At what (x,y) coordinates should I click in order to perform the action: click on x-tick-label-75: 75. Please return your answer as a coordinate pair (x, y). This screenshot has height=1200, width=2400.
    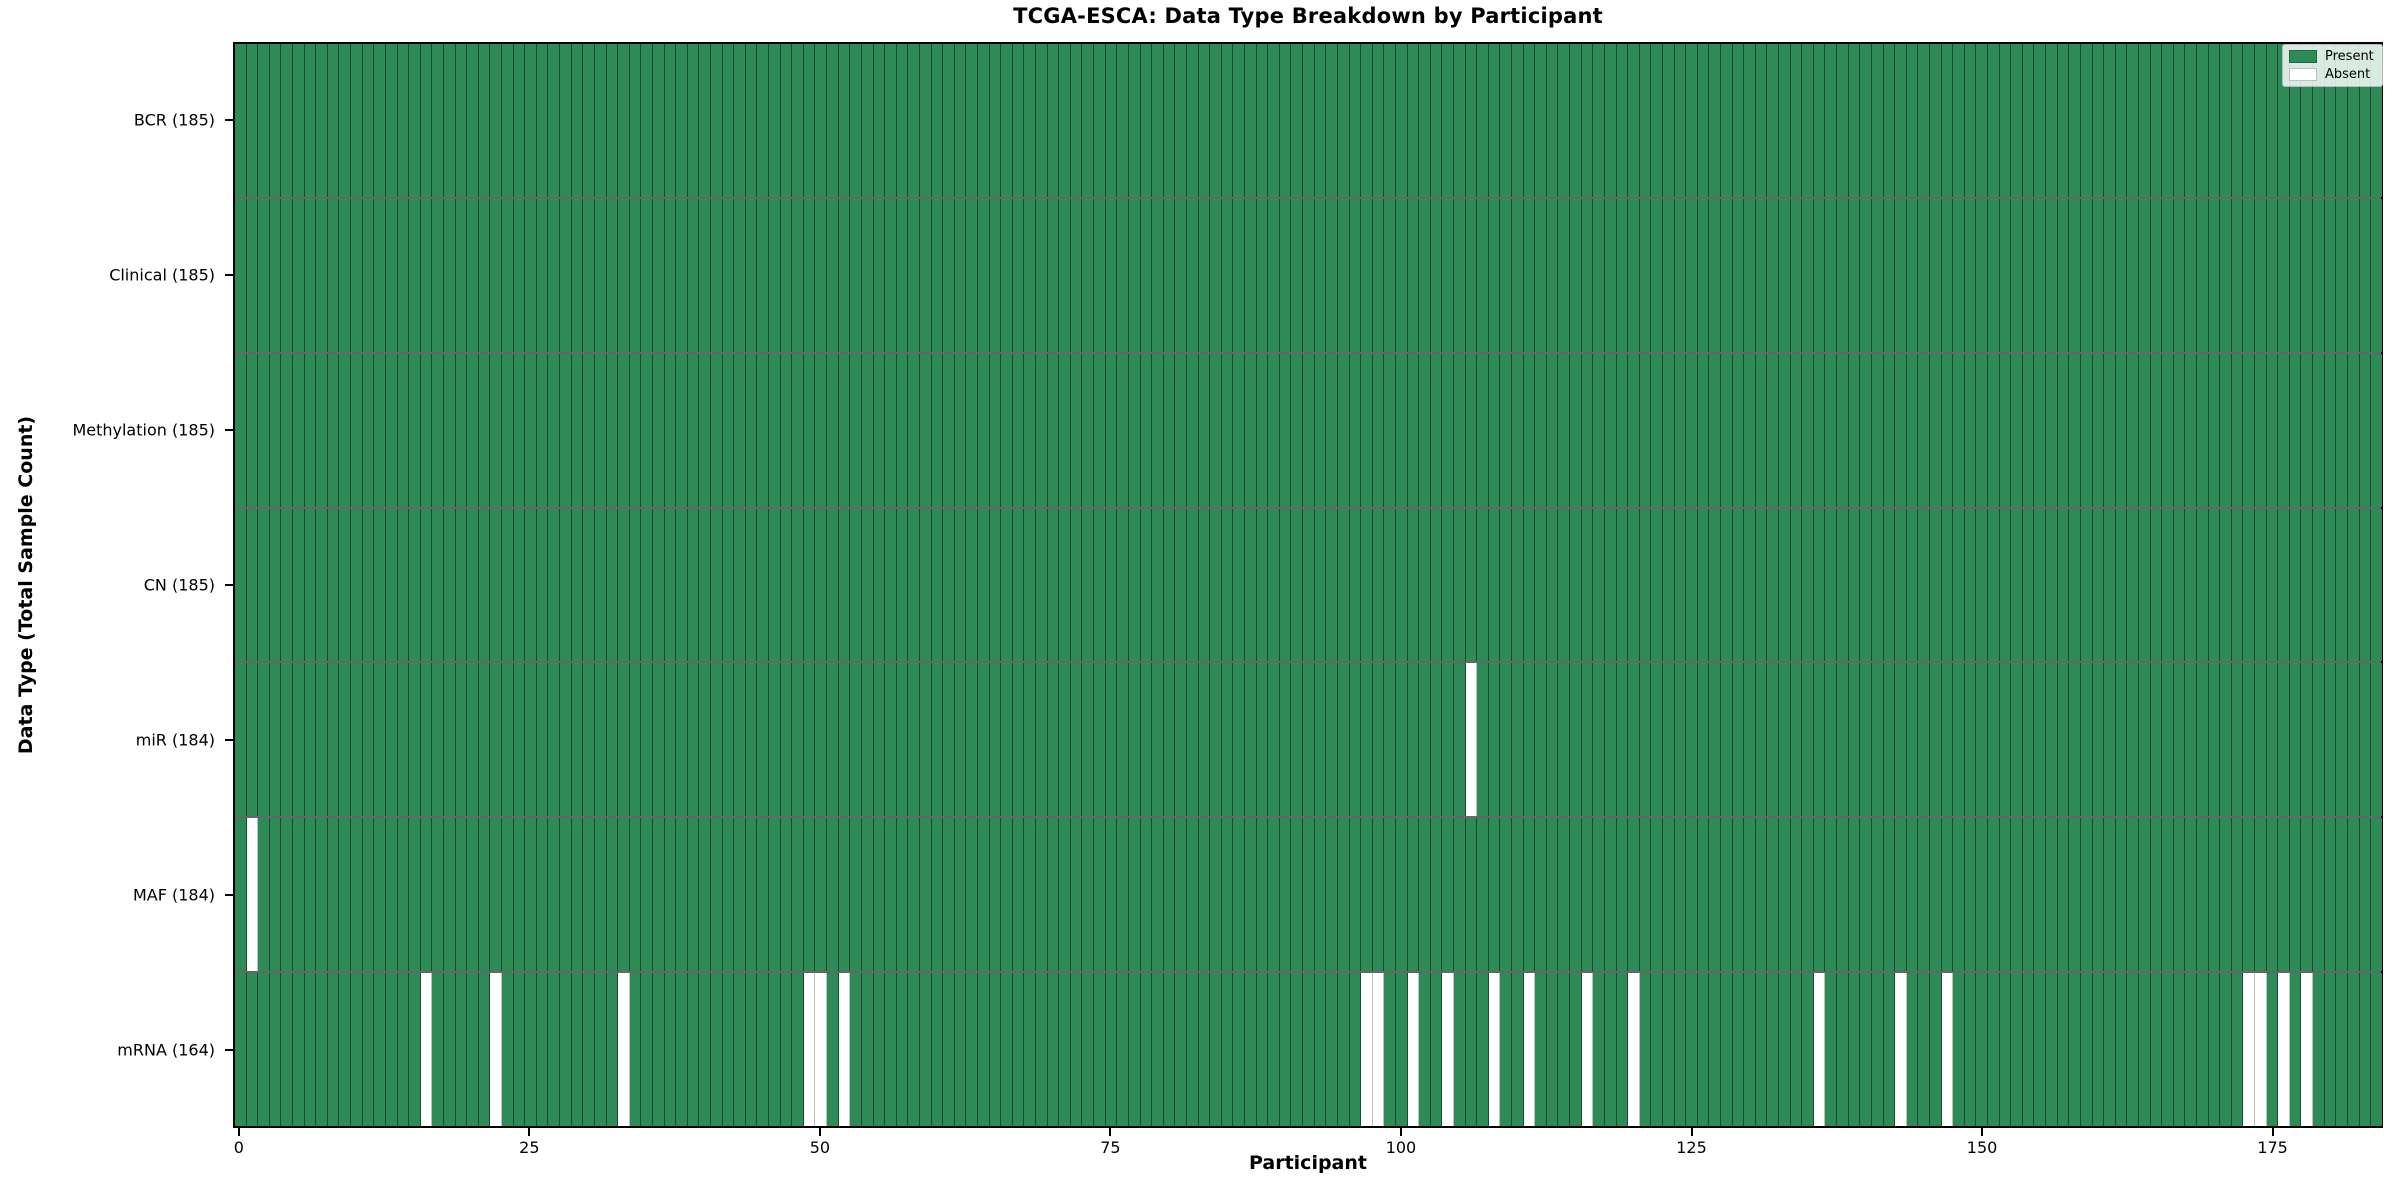
    Looking at the image, I should click on (1110, 1147).